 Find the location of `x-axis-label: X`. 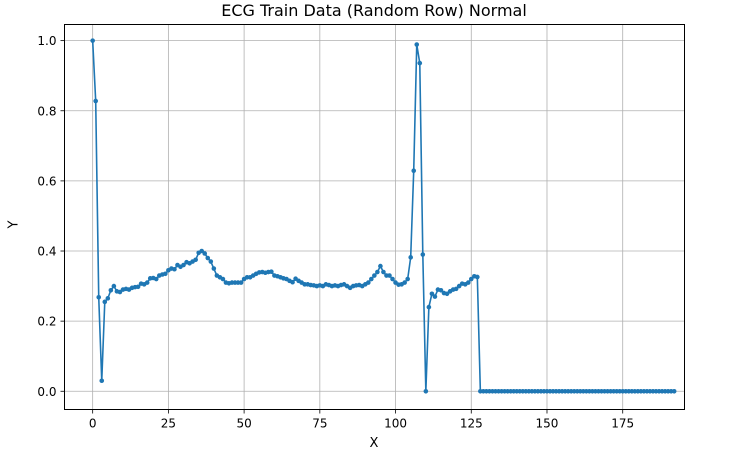

x-axis-label: X is located at coordinates (374, 443).